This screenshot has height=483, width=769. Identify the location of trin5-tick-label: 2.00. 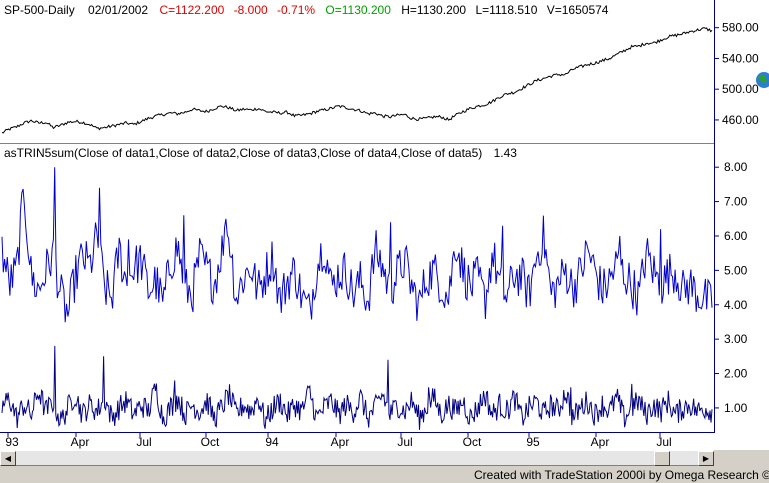
(736, 374).